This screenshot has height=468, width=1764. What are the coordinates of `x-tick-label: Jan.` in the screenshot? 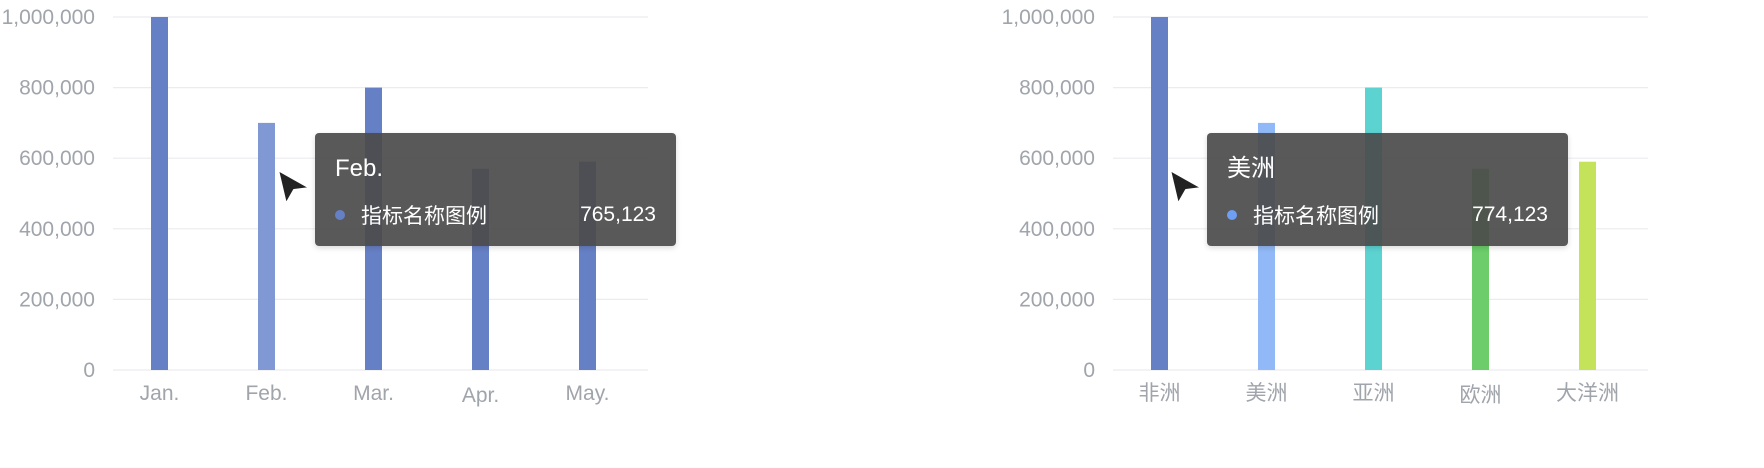 It's located at (160, 393).